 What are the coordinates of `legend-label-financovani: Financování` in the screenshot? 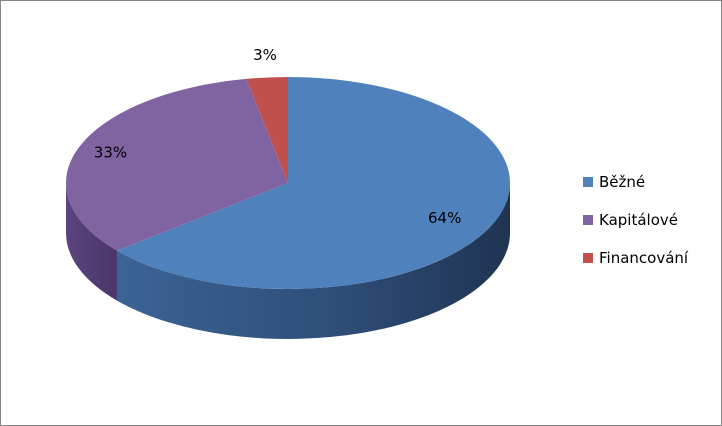 It's located at (644, 258).